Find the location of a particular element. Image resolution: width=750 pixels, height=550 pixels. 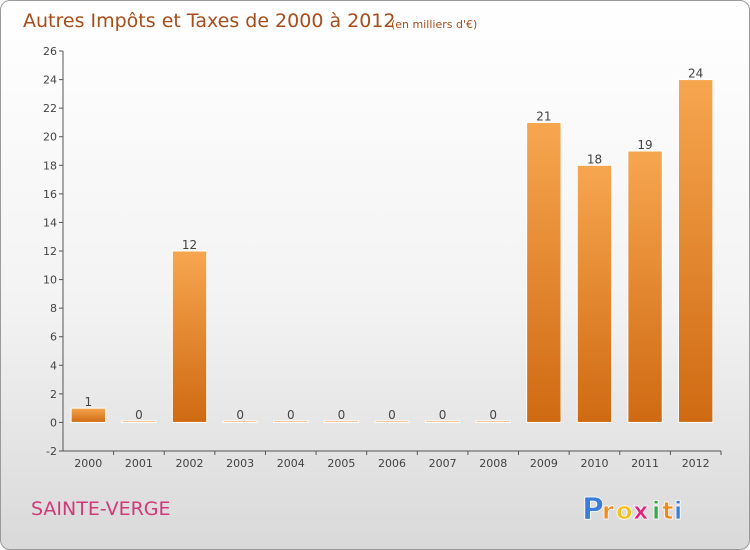

logo-letter: P is located at coordinates (593, 509).